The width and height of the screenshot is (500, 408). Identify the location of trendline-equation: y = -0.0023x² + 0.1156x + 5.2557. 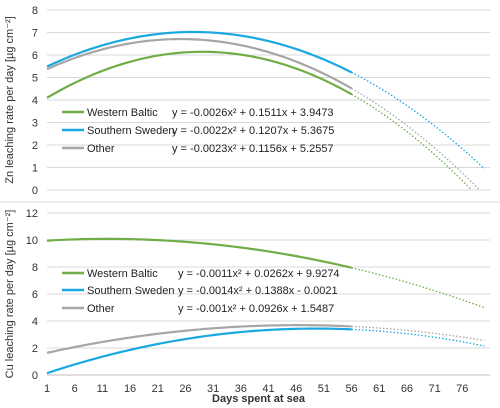
(253, 149).